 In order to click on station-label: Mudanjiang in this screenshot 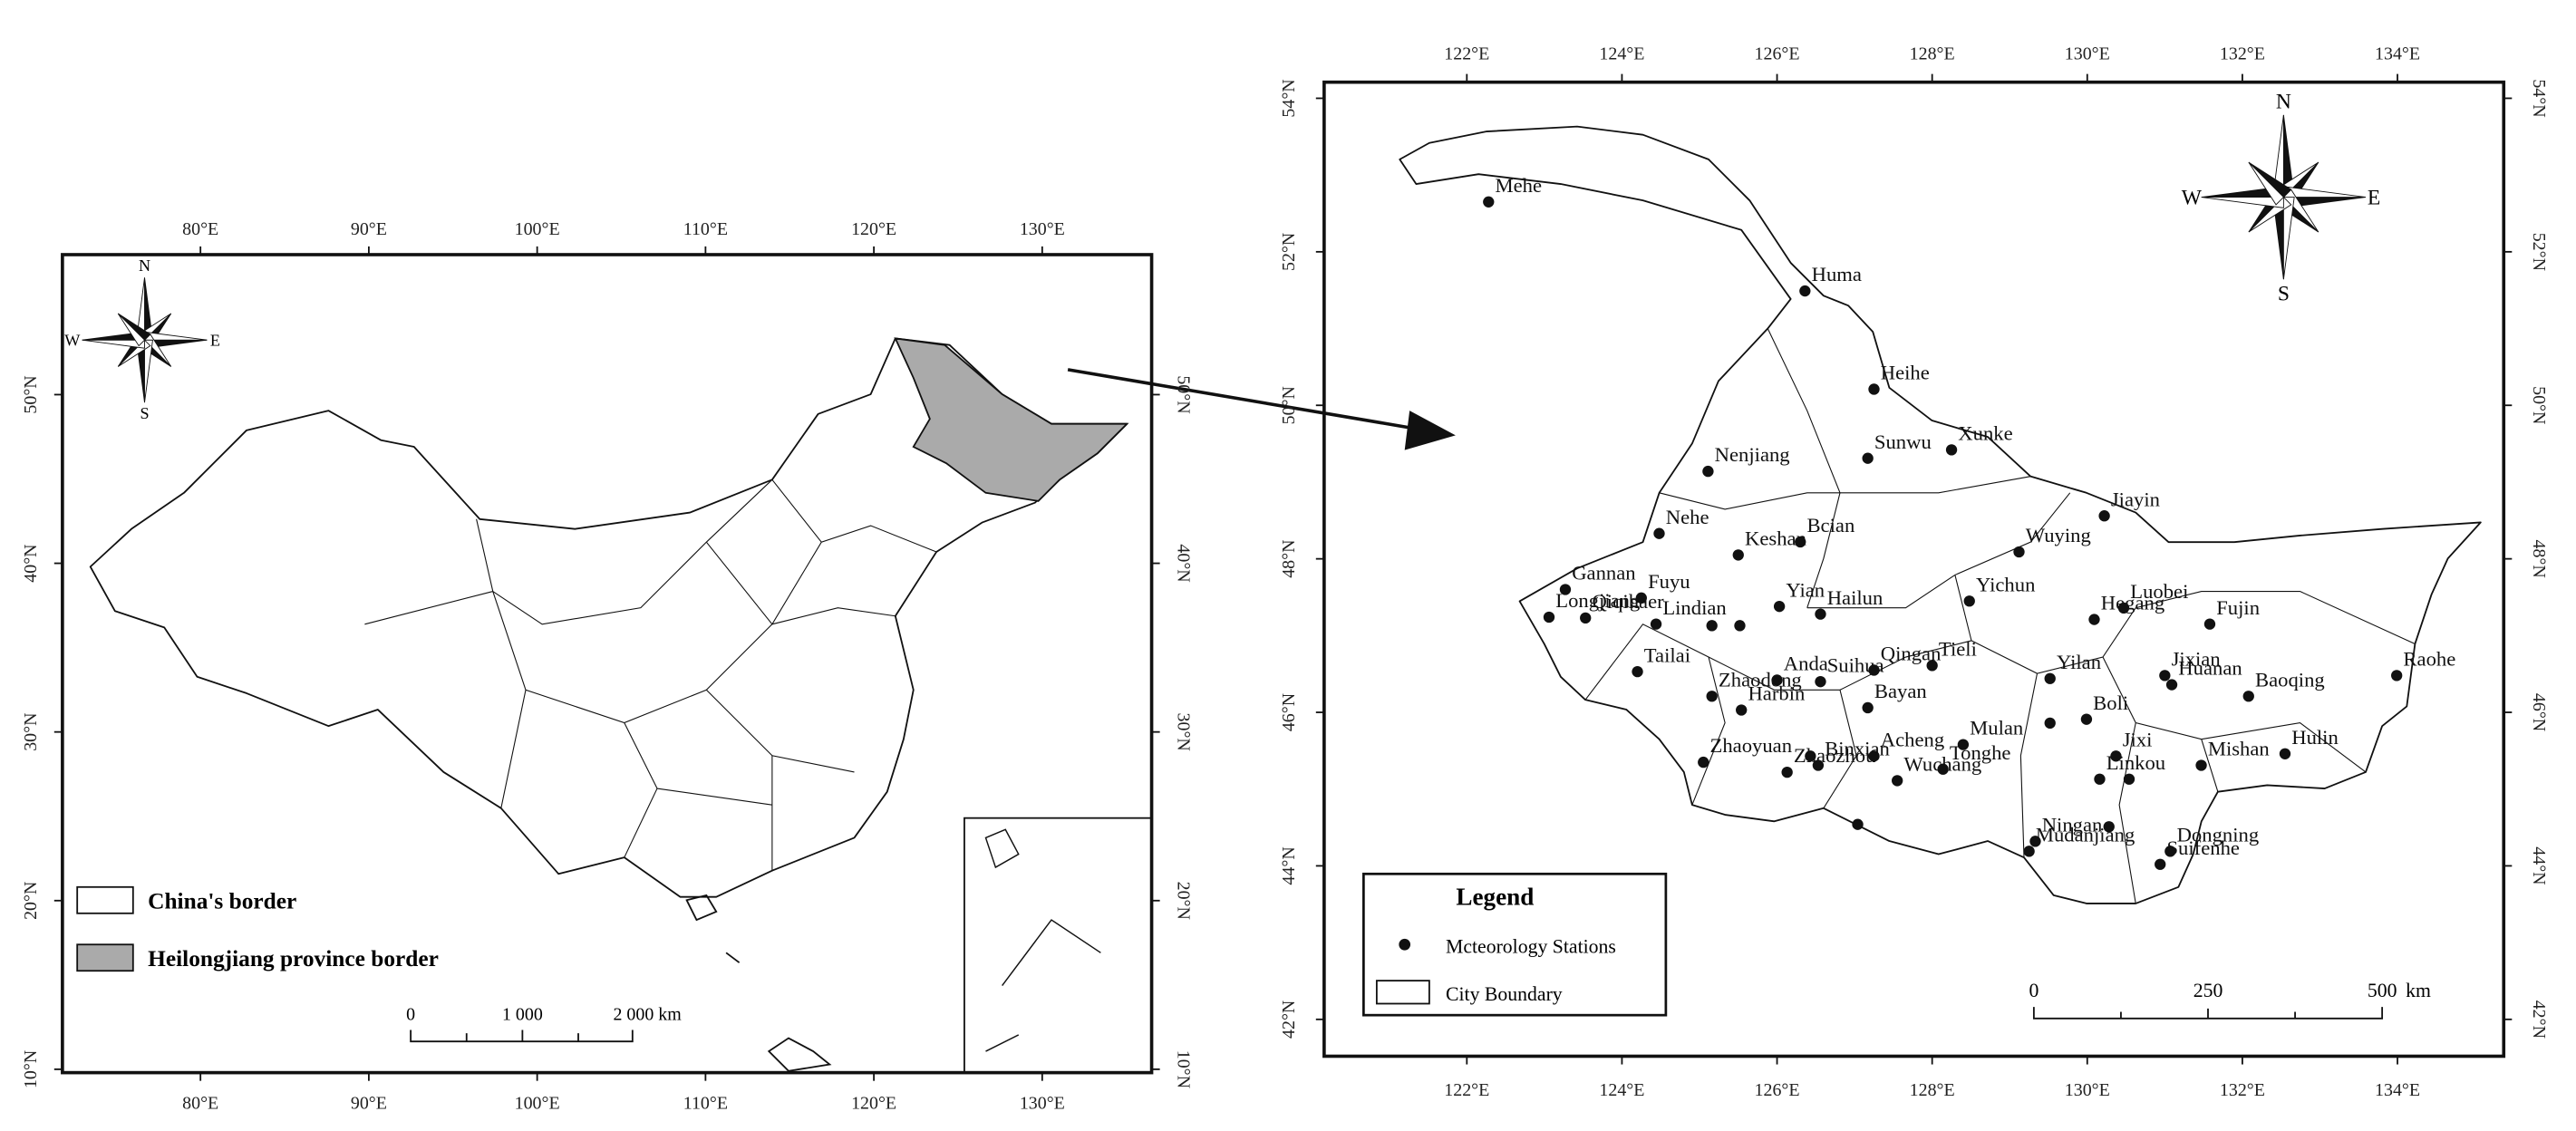, I will do `click(2085, 834)`.